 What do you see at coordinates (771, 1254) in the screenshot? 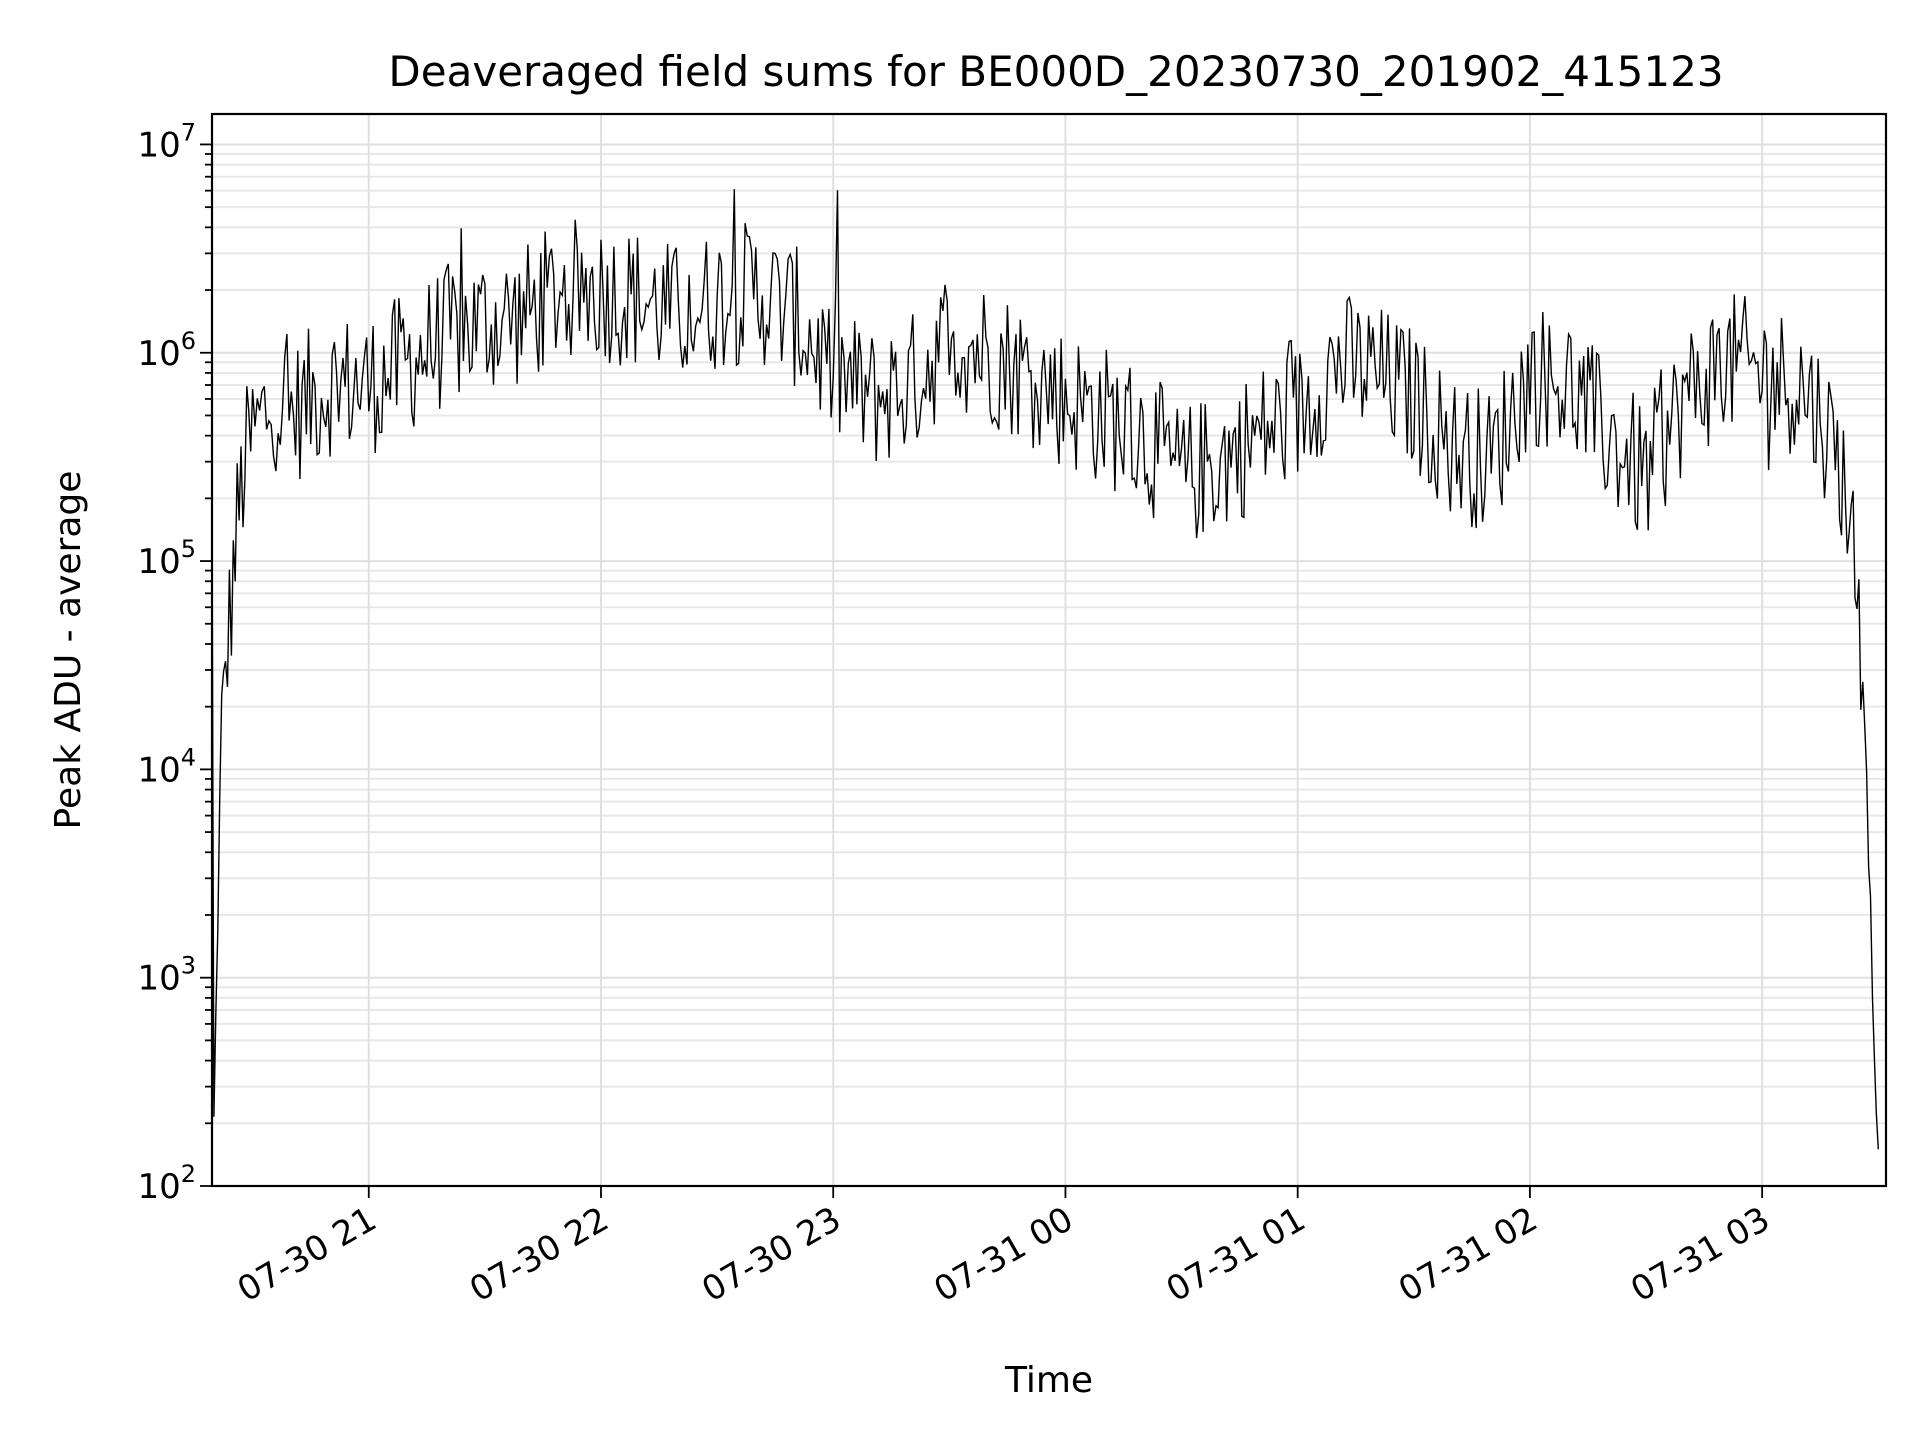
I see `x-tick-label: 07-30 23` at bounding box center [771, 1254].